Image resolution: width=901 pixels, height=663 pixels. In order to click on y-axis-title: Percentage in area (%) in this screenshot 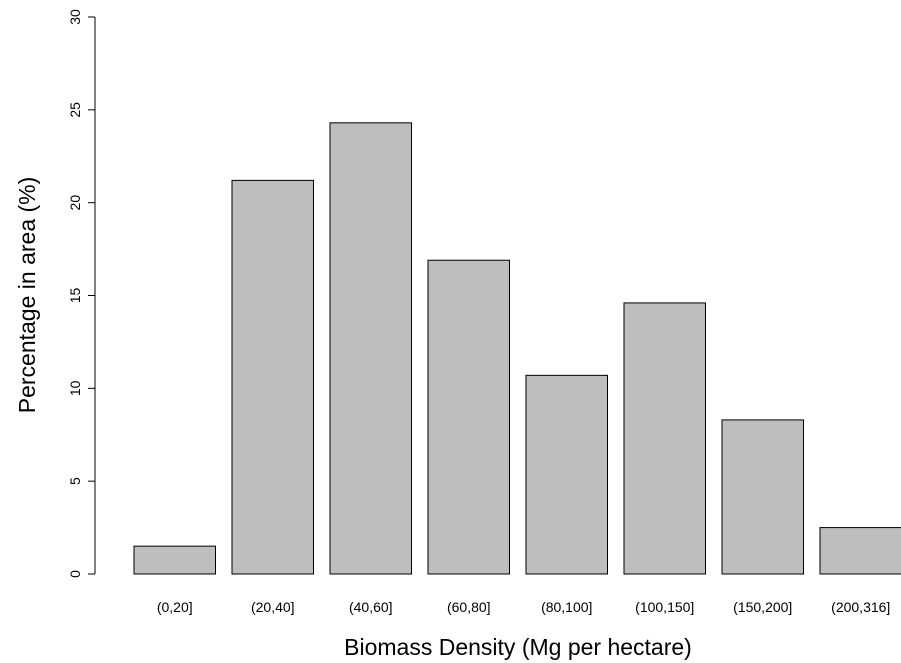, I will do `click(27, 295)`.